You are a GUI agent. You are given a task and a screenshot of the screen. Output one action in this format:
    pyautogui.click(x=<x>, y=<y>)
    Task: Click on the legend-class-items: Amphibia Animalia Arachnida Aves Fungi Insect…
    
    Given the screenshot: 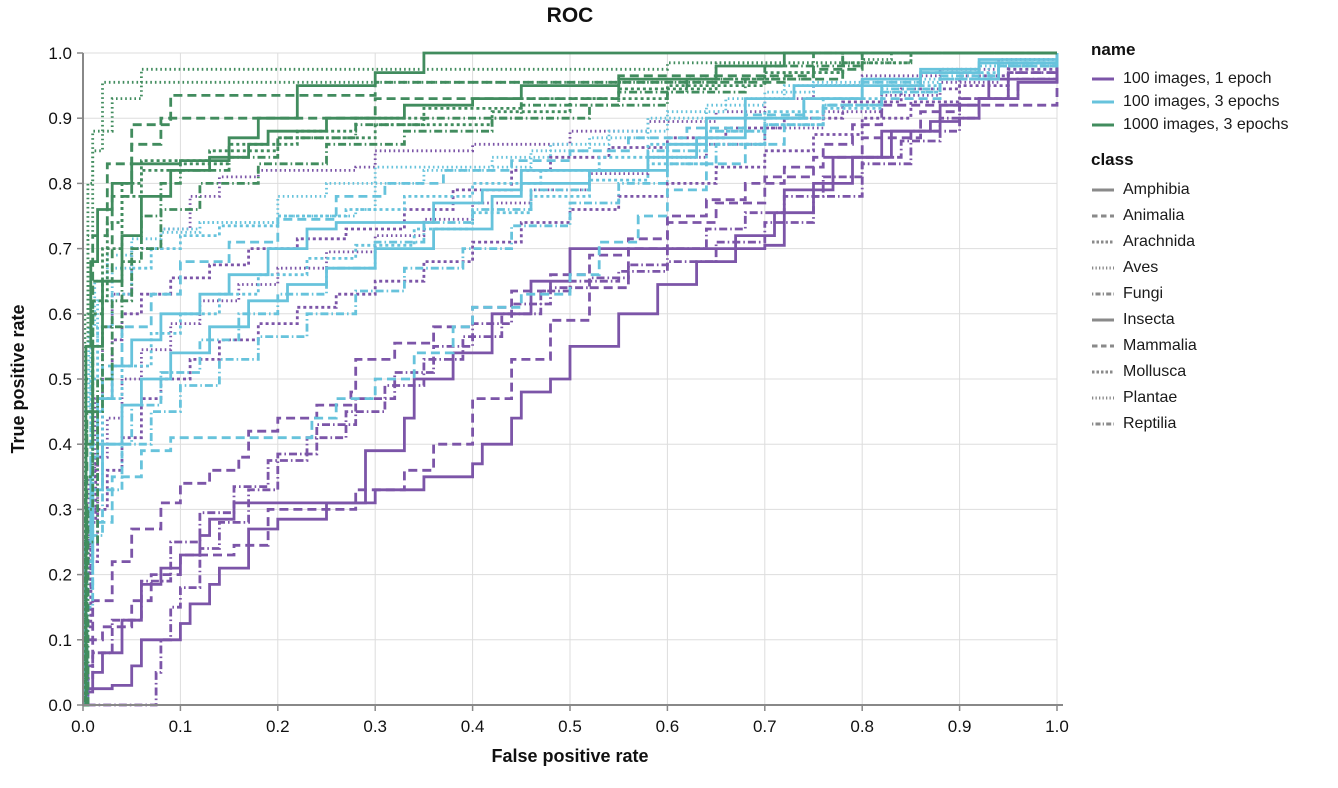 What is the action you would take?
    pyautogui.click(x=1214, y=307)
    